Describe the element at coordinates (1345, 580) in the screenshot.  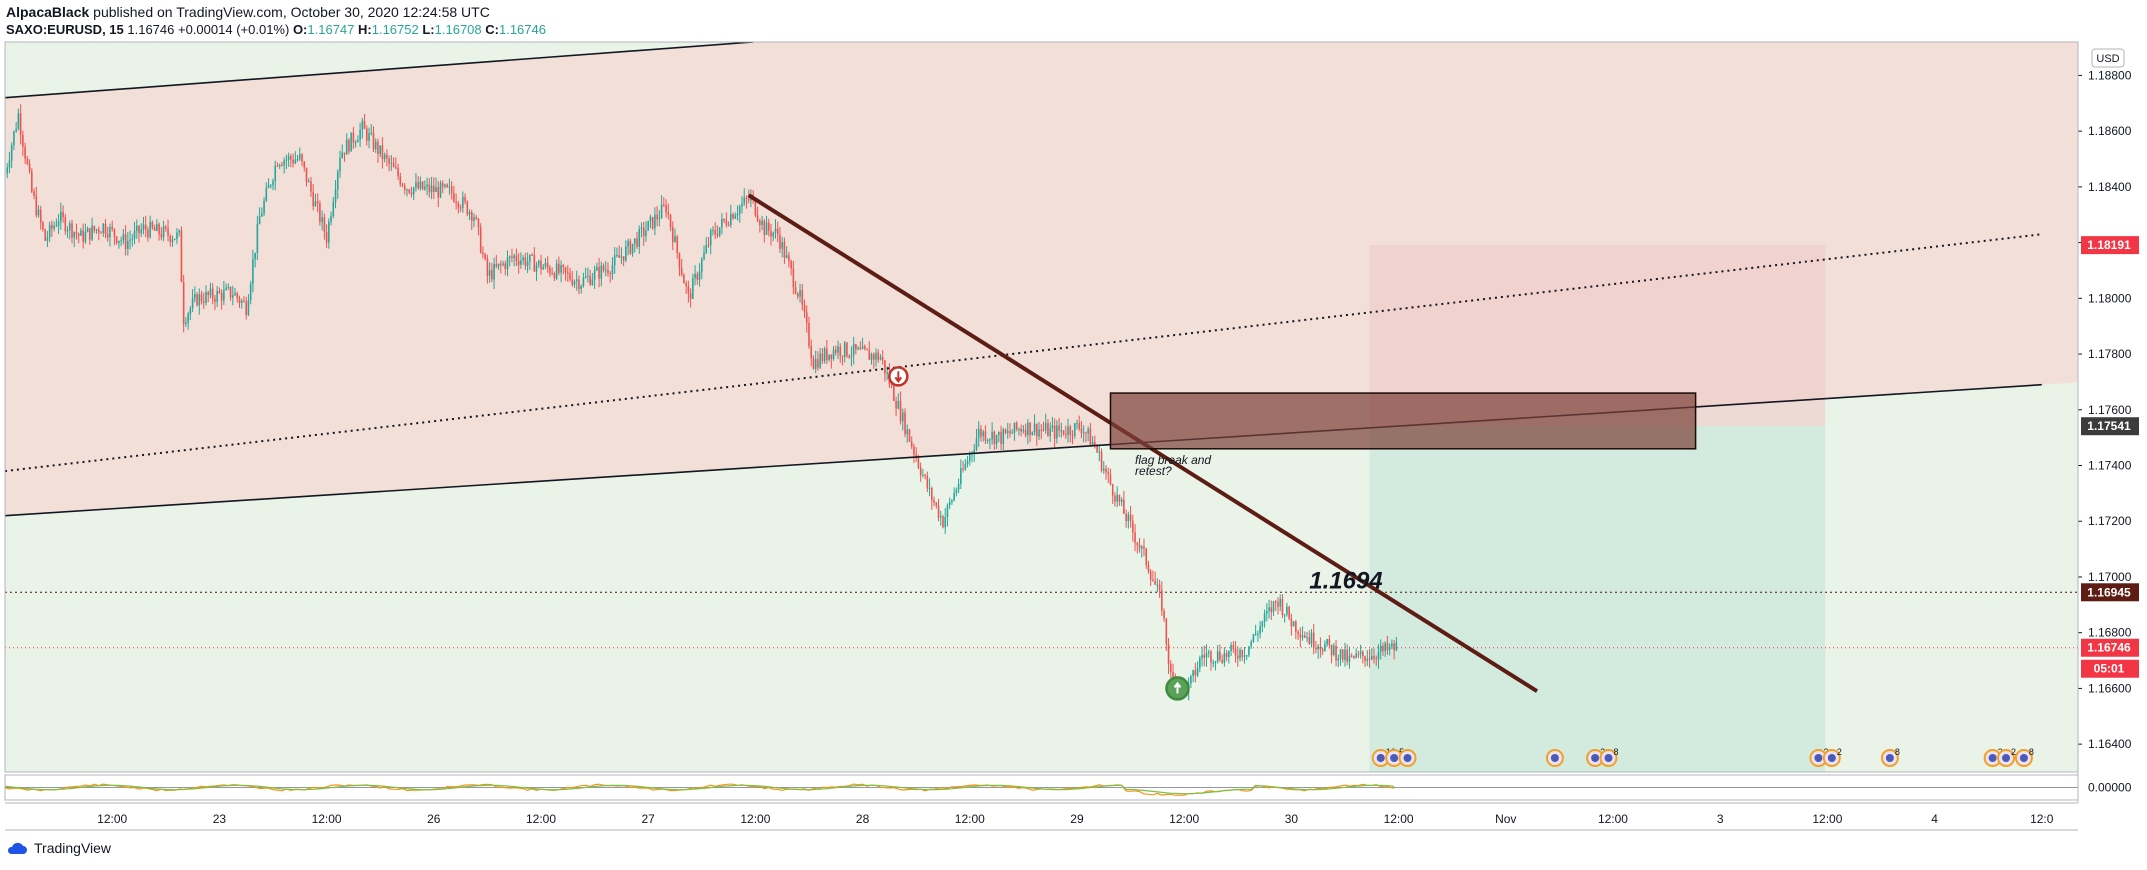
I see `level-label: 1.1694` at that location.